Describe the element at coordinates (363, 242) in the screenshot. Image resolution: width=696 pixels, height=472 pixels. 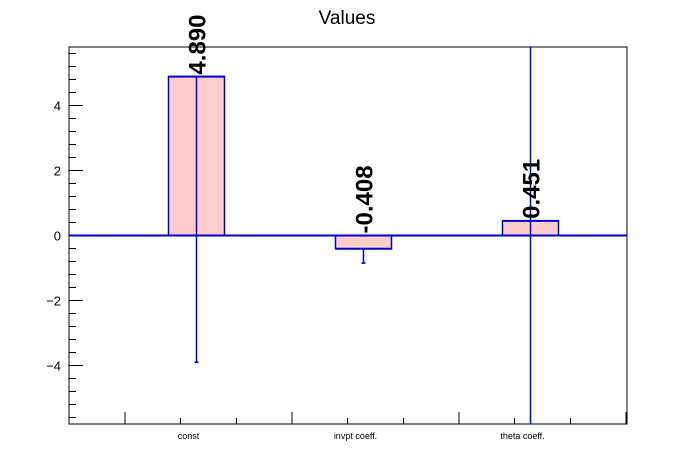
I see `bar` at that location.